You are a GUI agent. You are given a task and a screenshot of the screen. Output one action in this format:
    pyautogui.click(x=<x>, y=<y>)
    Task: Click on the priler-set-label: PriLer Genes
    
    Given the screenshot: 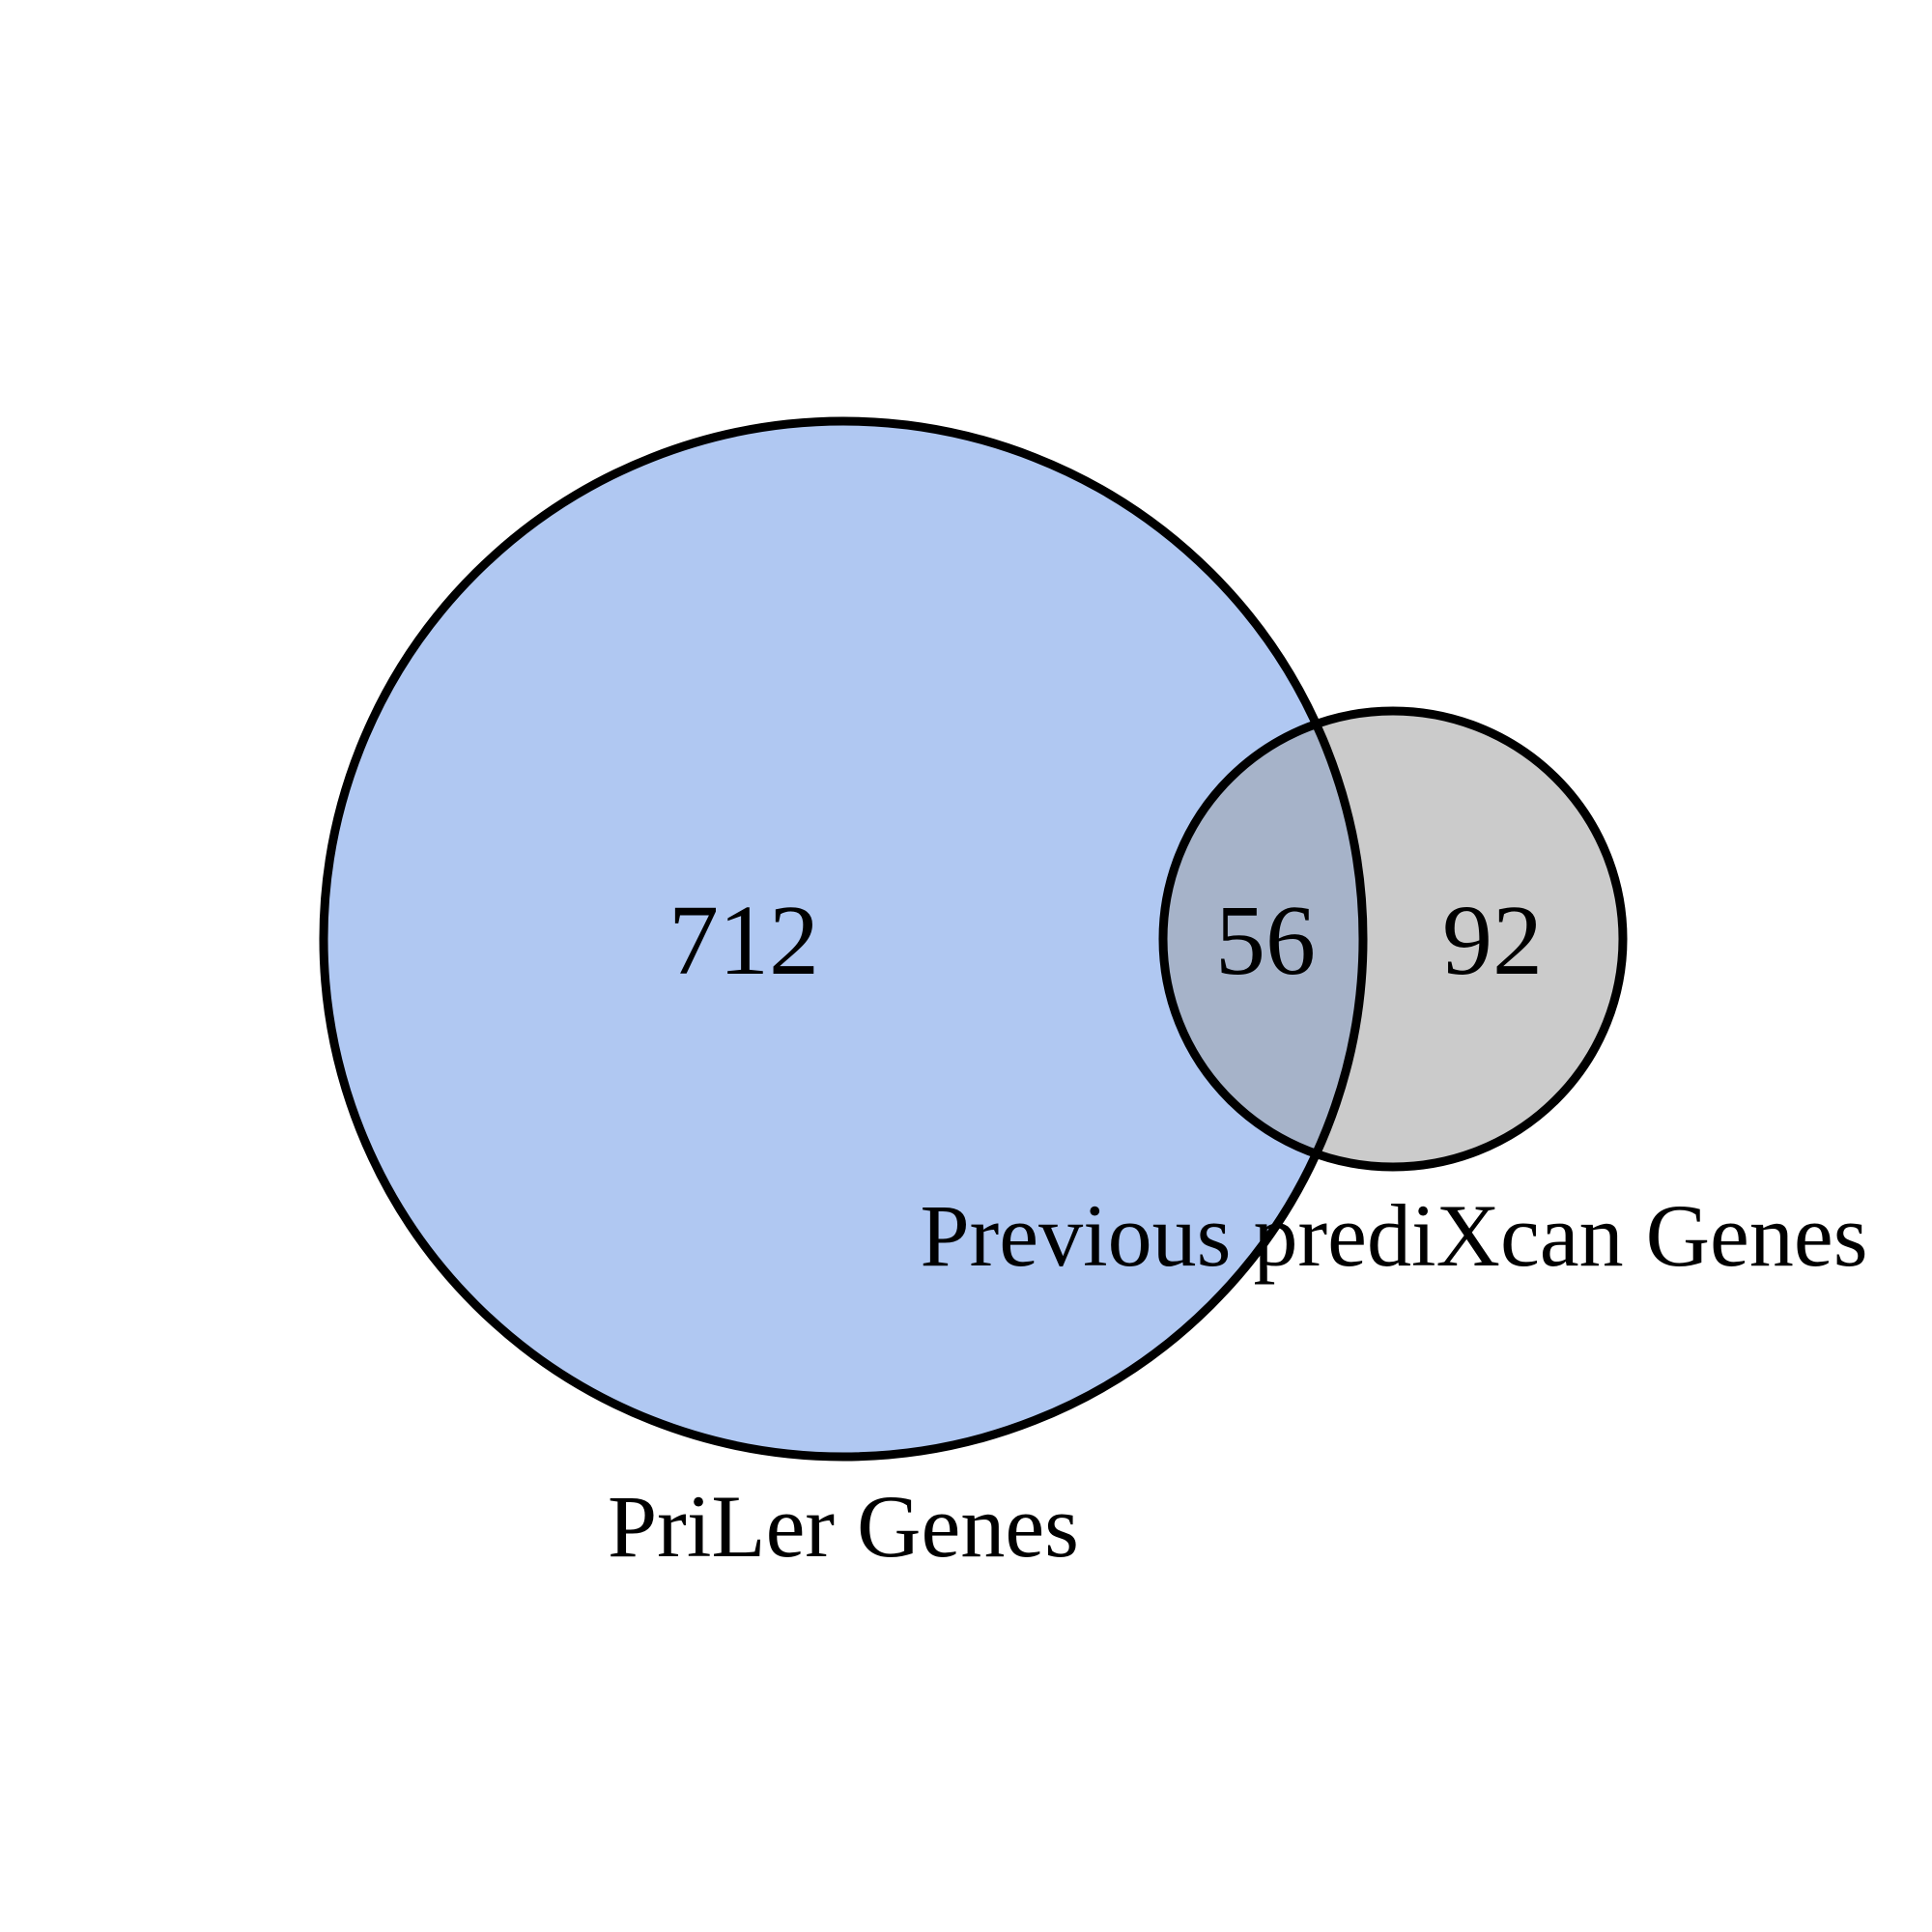 What is the action you would take?
    pyautogui.click(x=843, y=1526)
    